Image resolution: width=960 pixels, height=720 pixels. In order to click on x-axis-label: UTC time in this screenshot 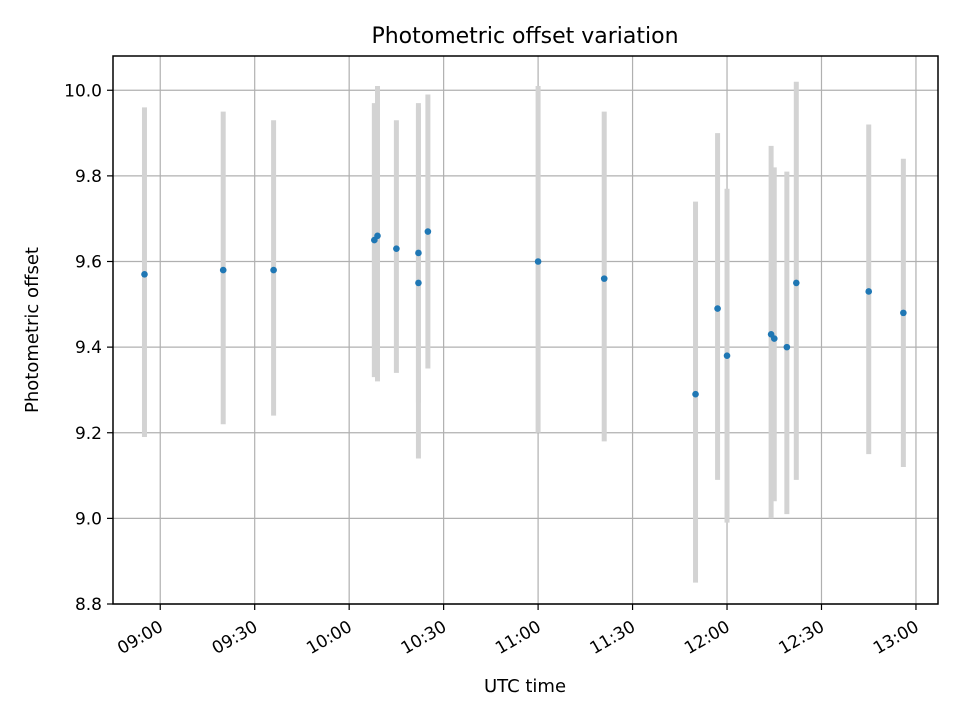, I will do `click(525, 686)`.